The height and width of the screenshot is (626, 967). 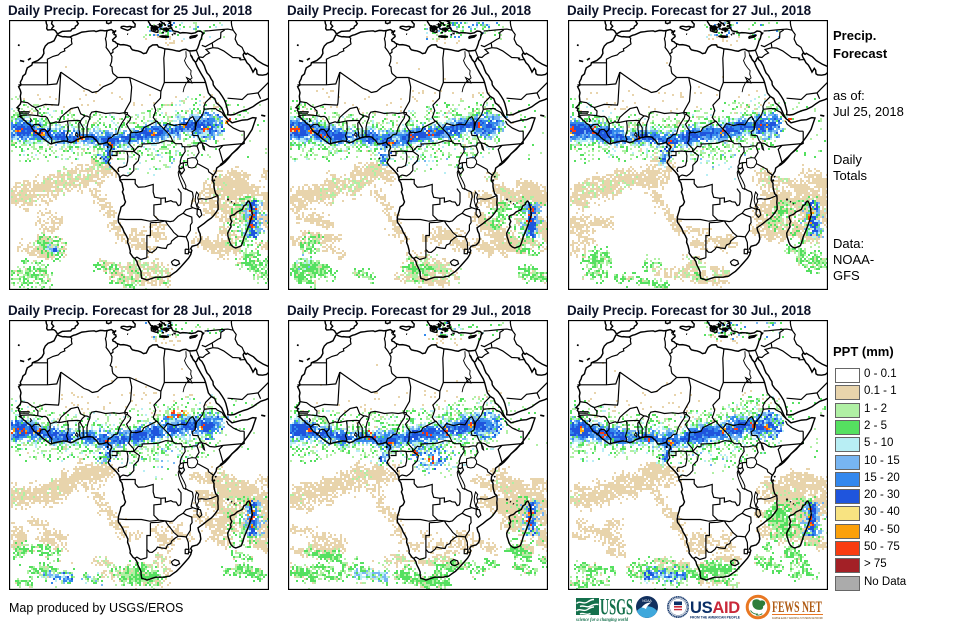 What do you see at coordinates (715, 608) in the screenshot?
I see `svg-text: USAID` at bounding box center [715, 608].